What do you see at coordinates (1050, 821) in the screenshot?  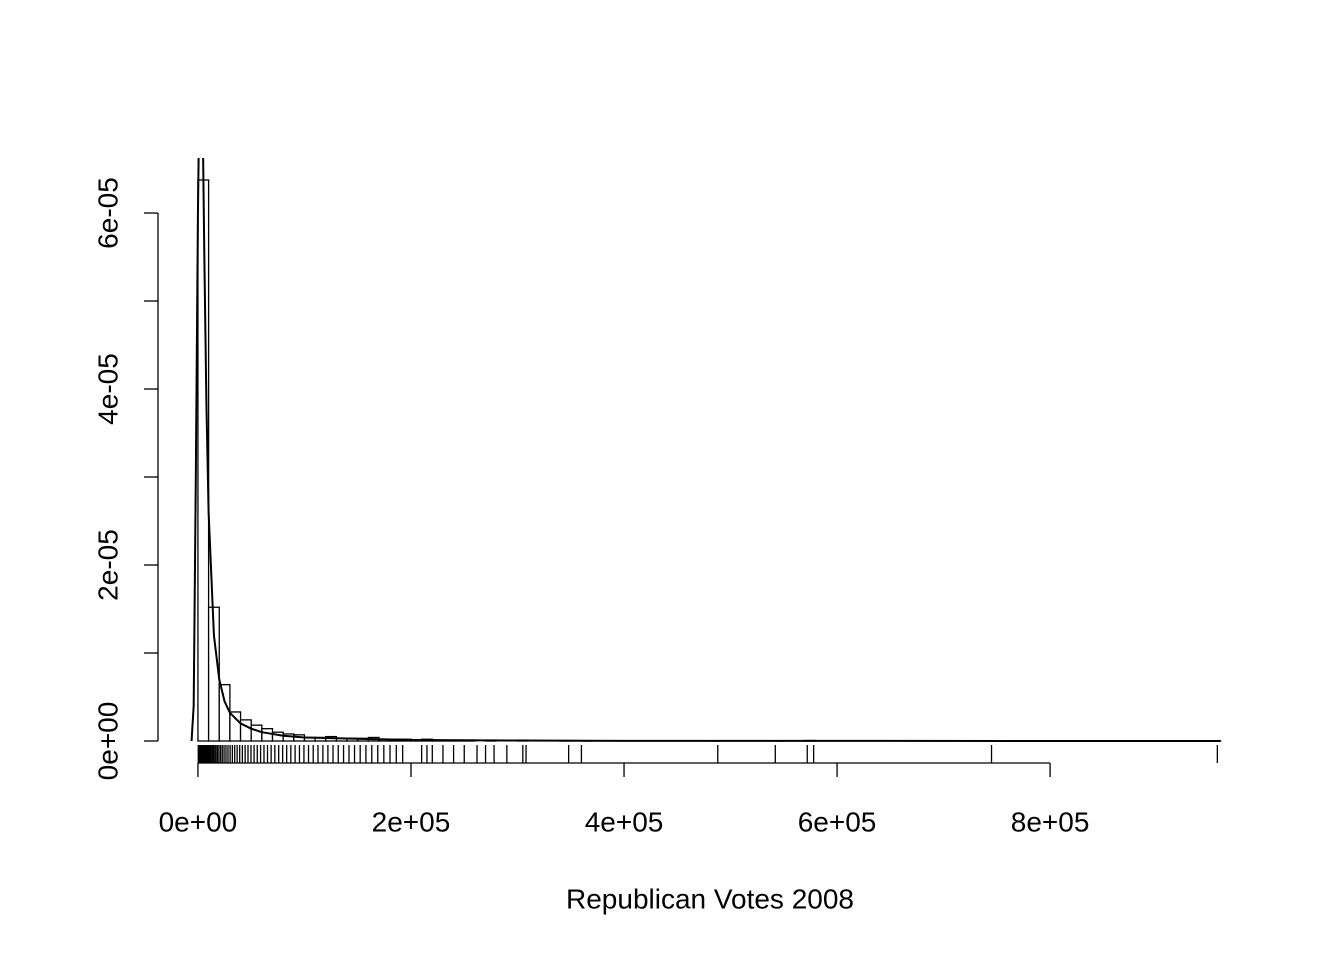 I see `x-tick-label: 8e+05` at bounding box center [1050, 821].